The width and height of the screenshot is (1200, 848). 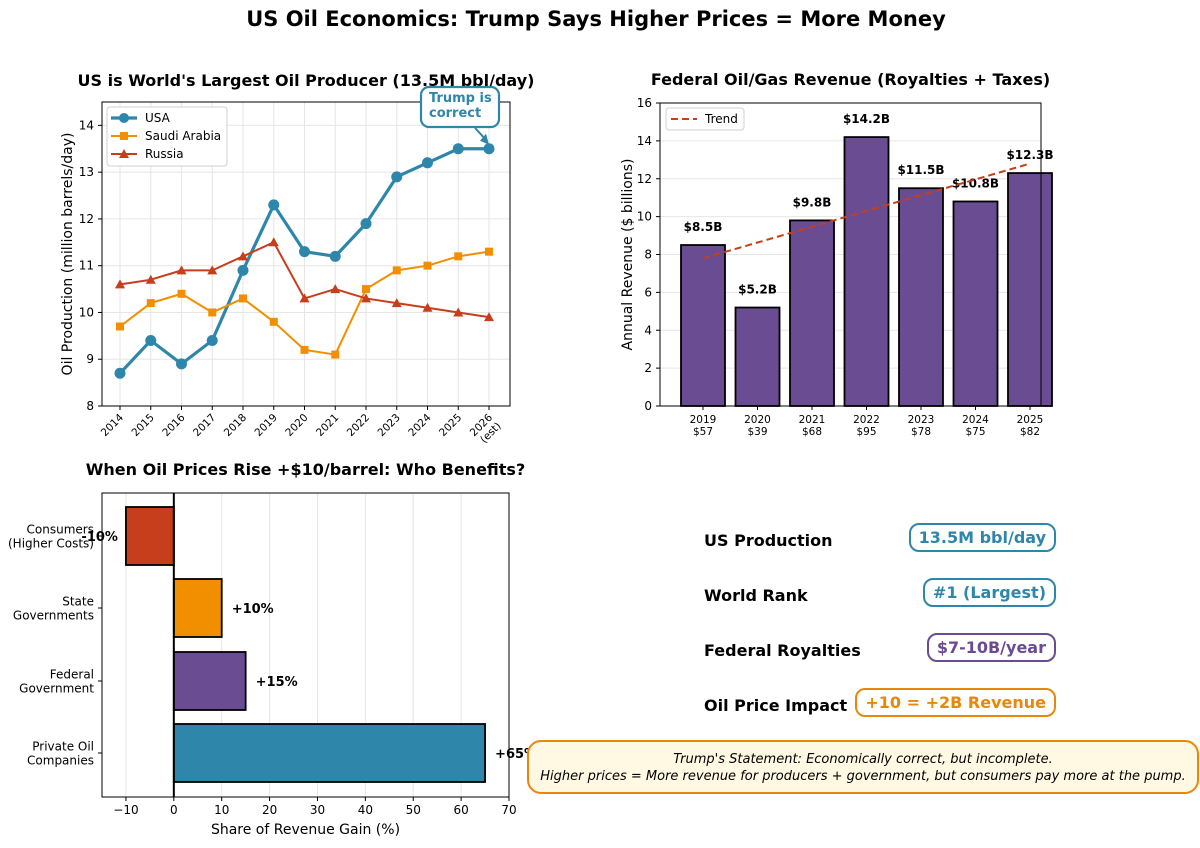 What do you see at coordinates (388, 425) in the screenshot?
I see `x-tick-label: 2023` at bounding box center [388, 425].